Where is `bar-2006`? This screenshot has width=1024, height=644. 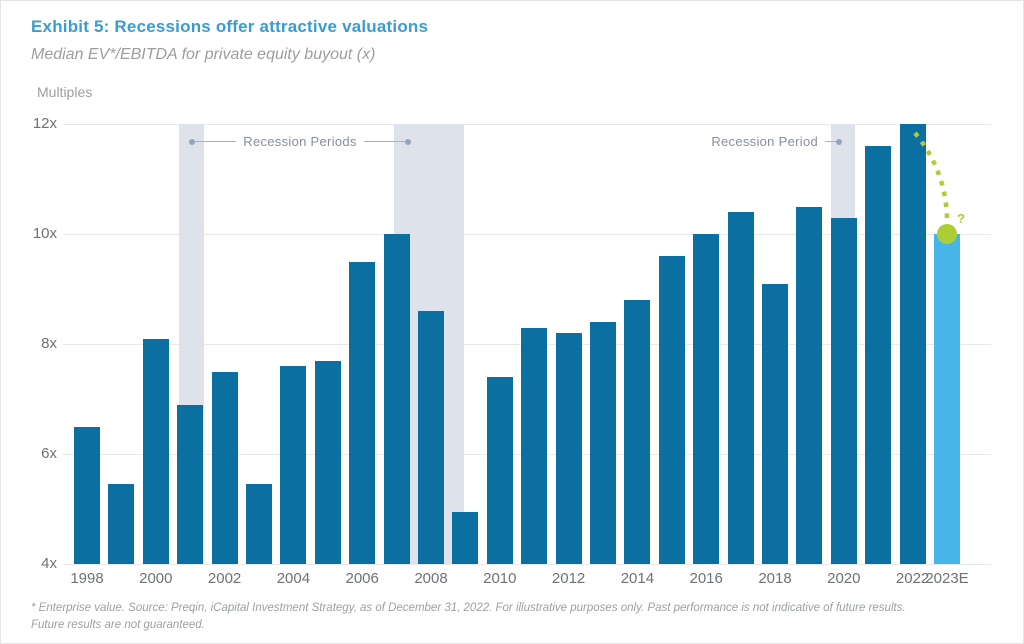 bar-2006 is located at coordinates (362, 412).